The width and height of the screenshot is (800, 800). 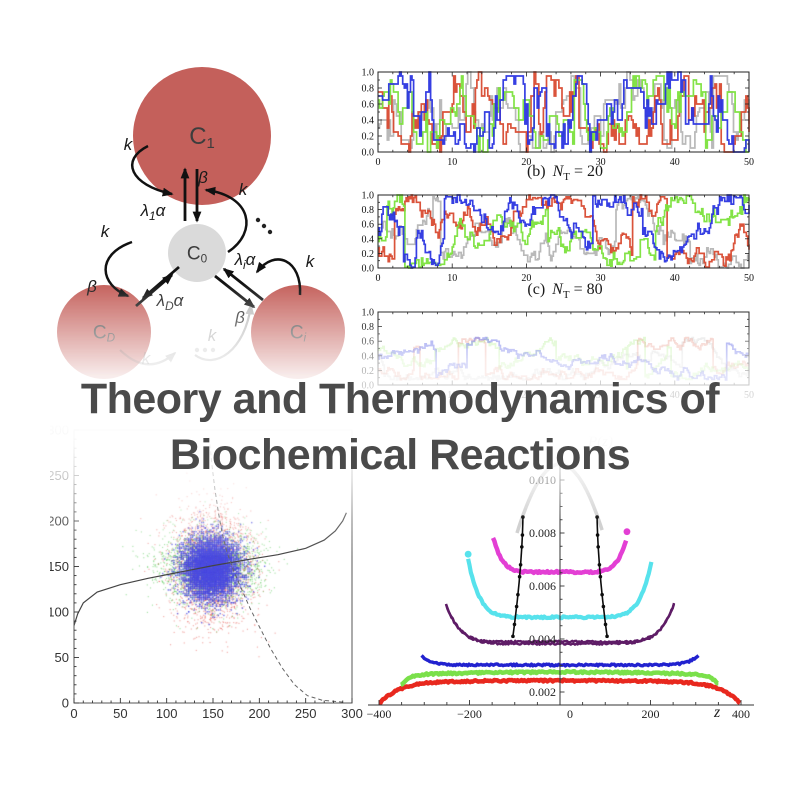 I want to click on y-tick-label: 200, so click(x=59, y=521).